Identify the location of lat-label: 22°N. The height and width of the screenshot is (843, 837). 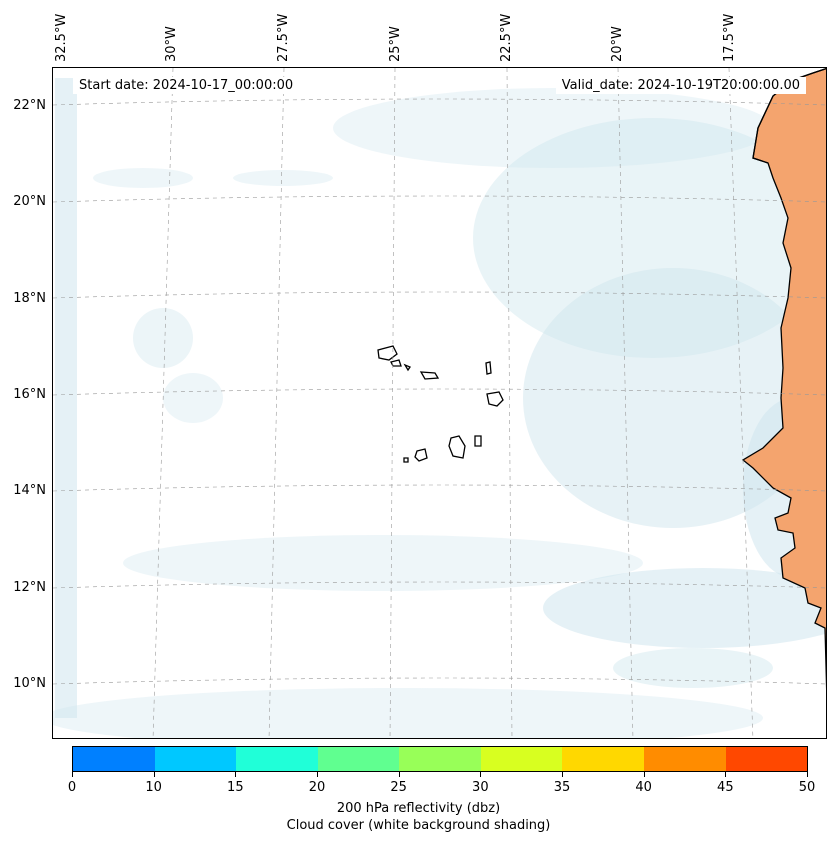
(29, 105).